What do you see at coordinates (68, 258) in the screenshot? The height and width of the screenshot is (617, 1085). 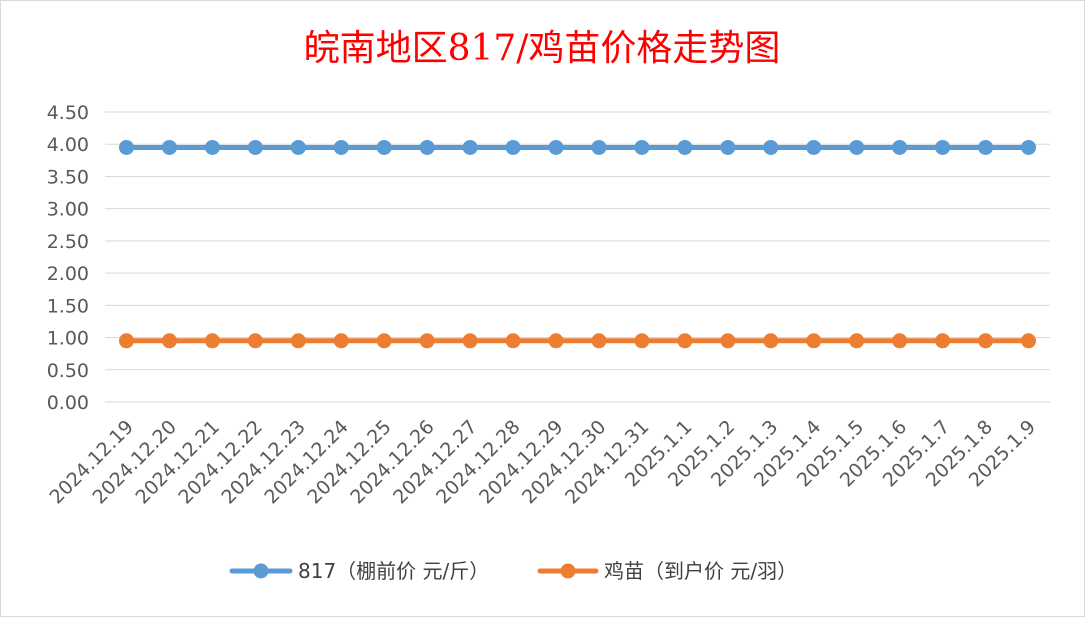 I see `y-axis-ticks: 0.00 0.50 1.00 1.50 2.00 2.50 3.00 3.50 4.00 4.50` at bounding box center [68, 258].